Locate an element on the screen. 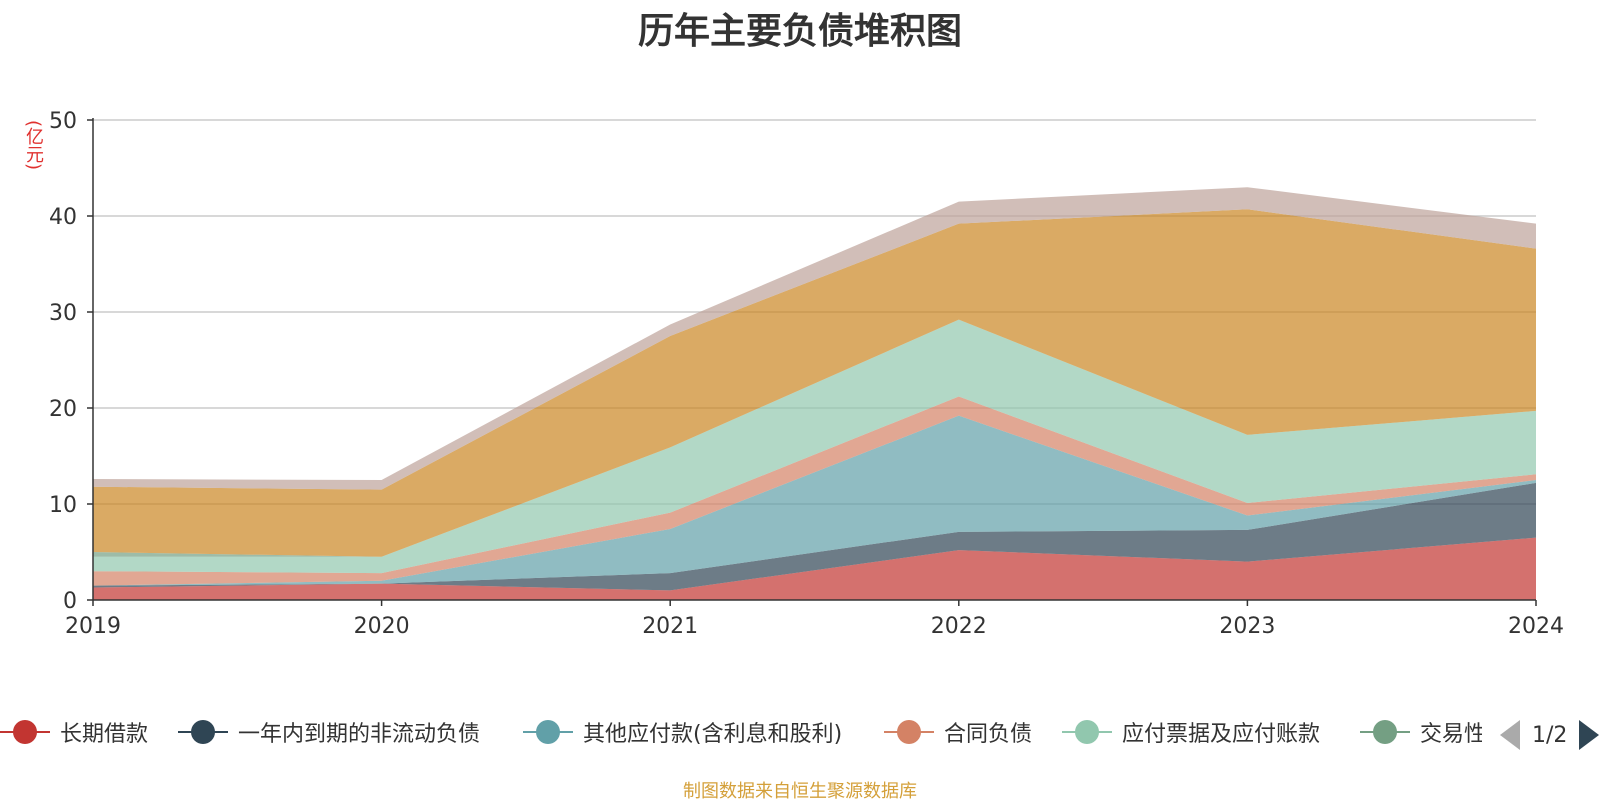  legend-label: 其他应付款(含利息和股利) is located at coordinates (713, 734).